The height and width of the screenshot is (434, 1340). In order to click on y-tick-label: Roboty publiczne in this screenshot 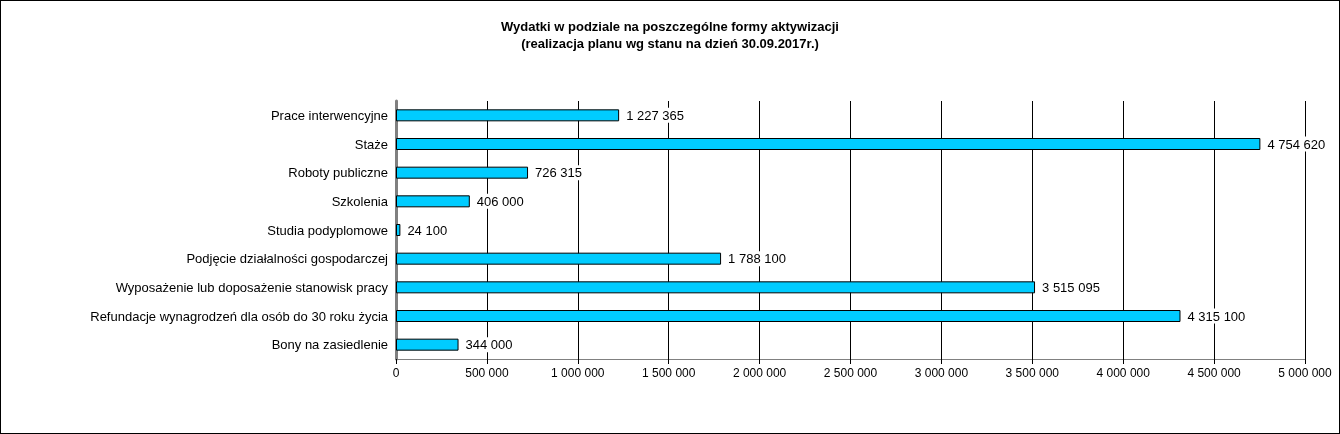, I will do `click(338, 173)`.